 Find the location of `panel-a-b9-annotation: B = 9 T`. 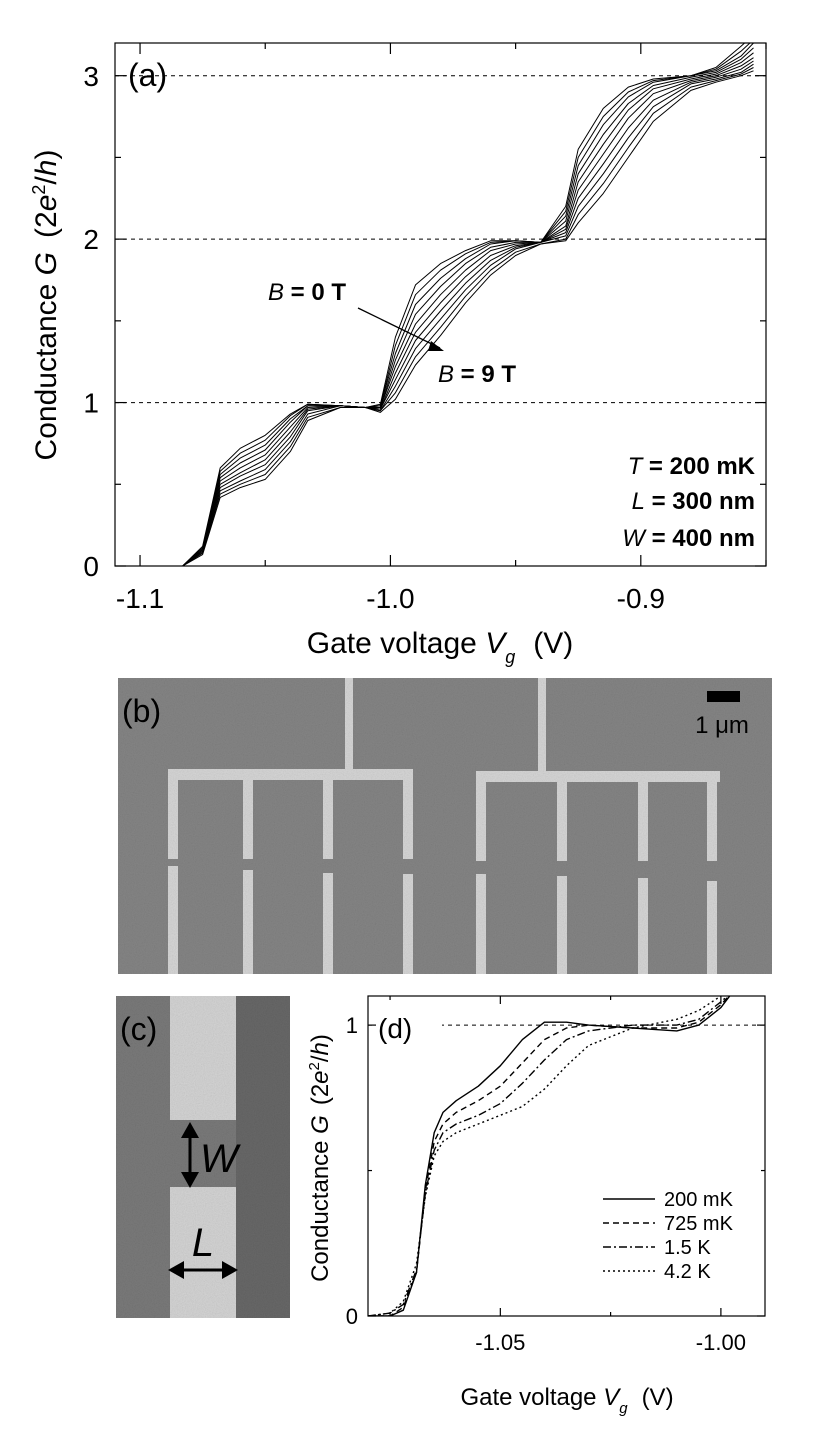

panel-a-b9-annotation: B = 9 T is located at coordinates (477, 374).